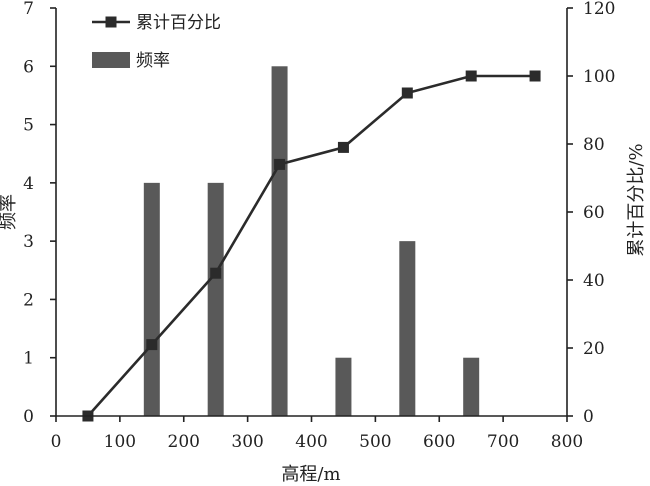  What do you see at coordinates (28, 300) in the screenshot?
I see `y-tick-label: 2` at bounding box center [28, 300].